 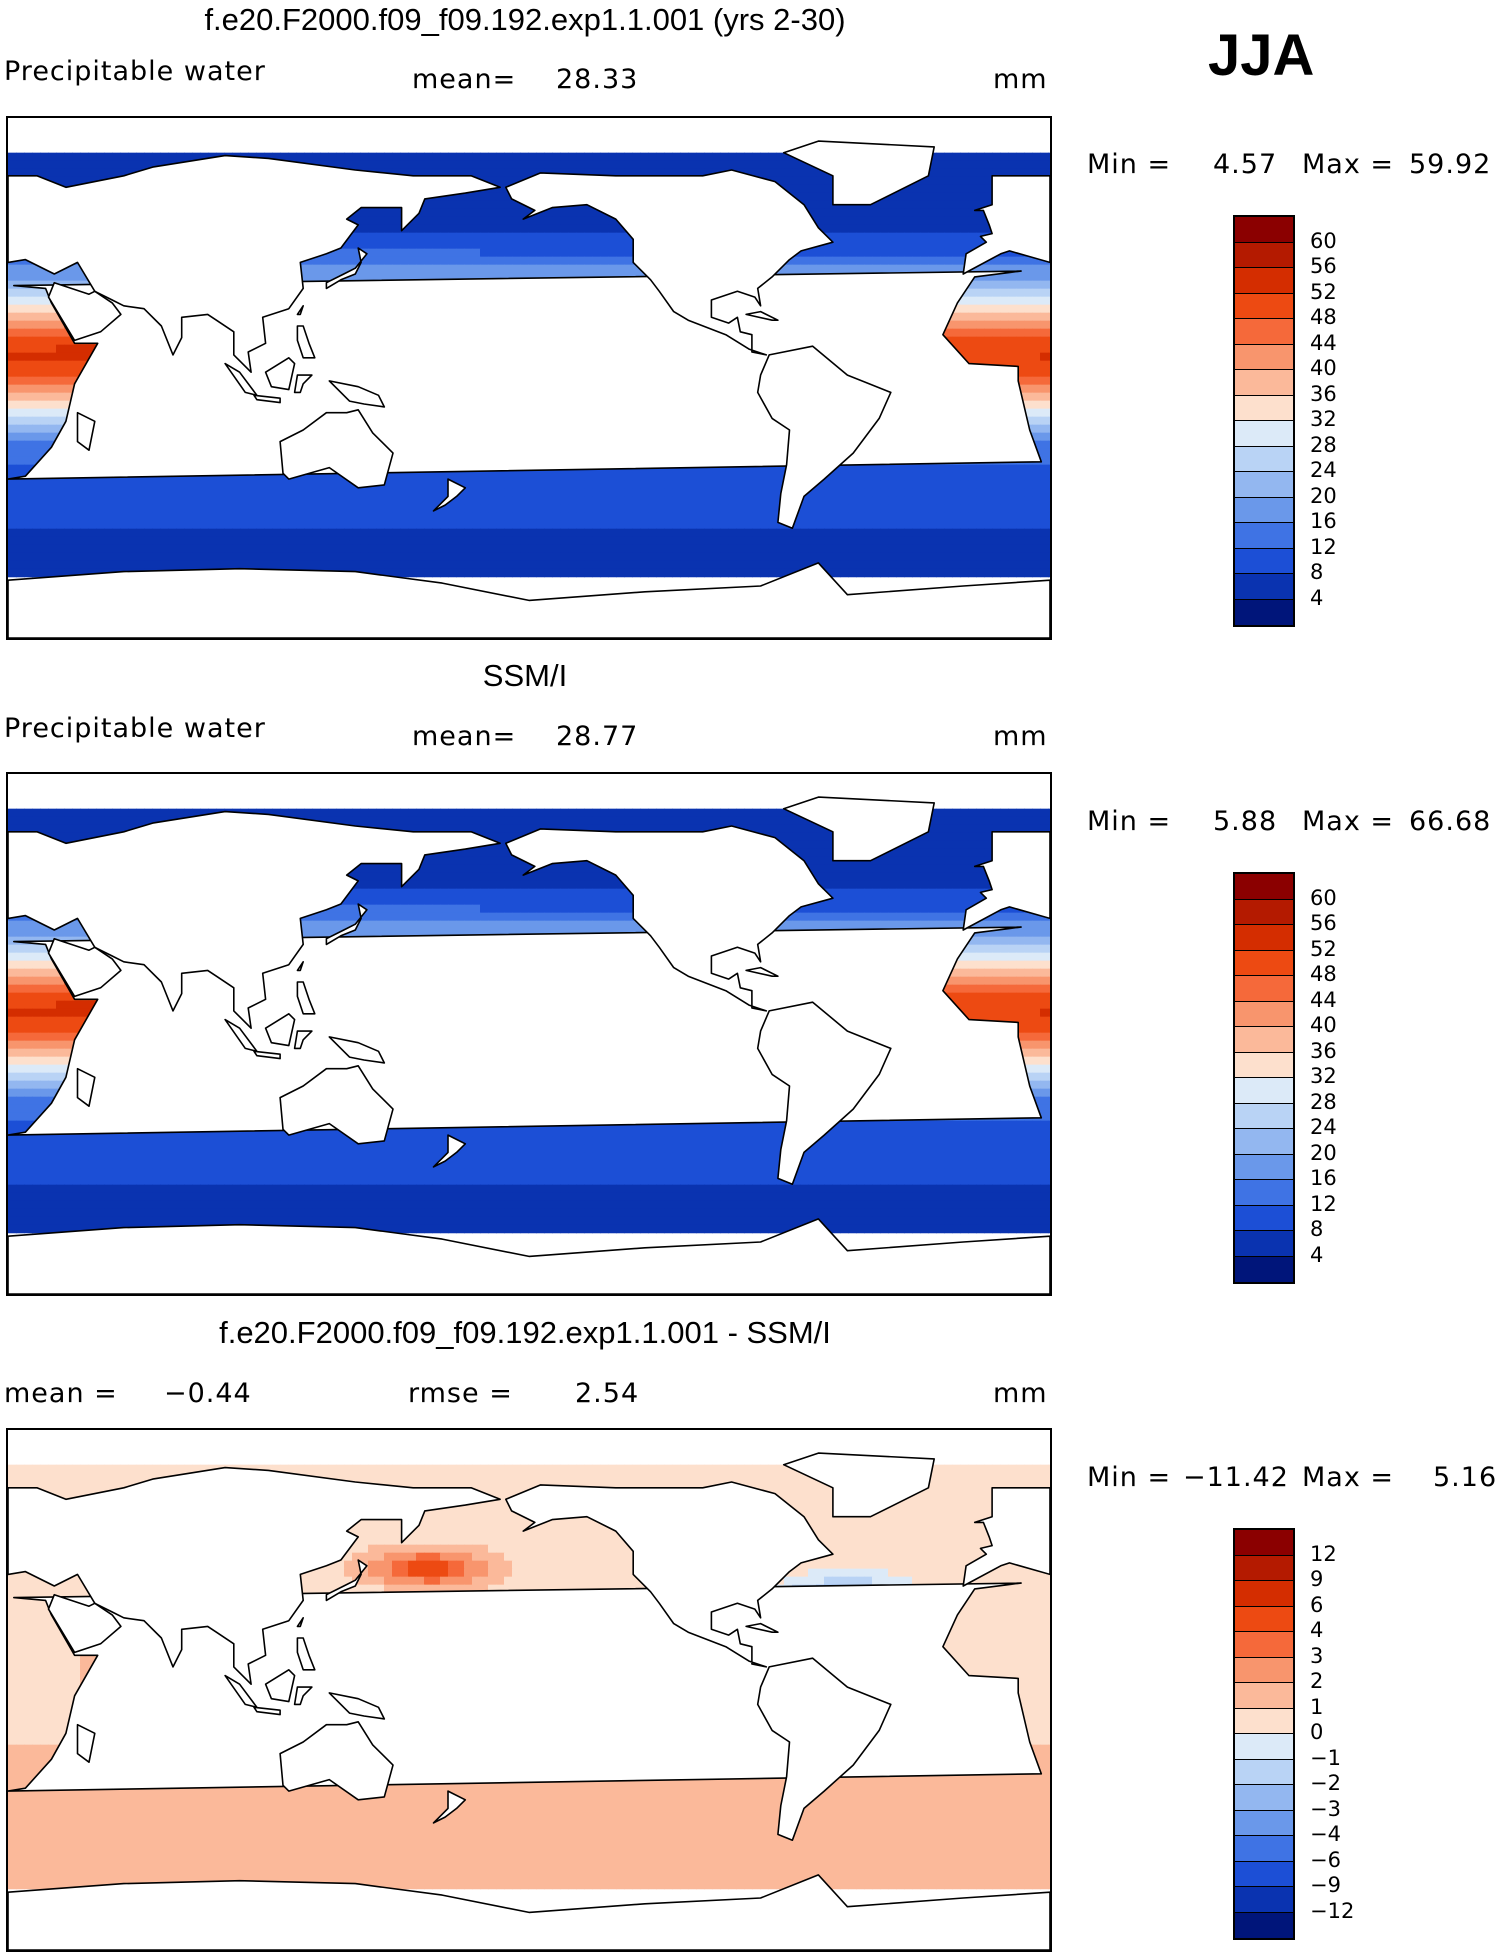 What do you see at coordinates (1325, 1783) in the screenshot?
I see `colorbar-tick-label: −2` at bounding box center [1325, 1783].